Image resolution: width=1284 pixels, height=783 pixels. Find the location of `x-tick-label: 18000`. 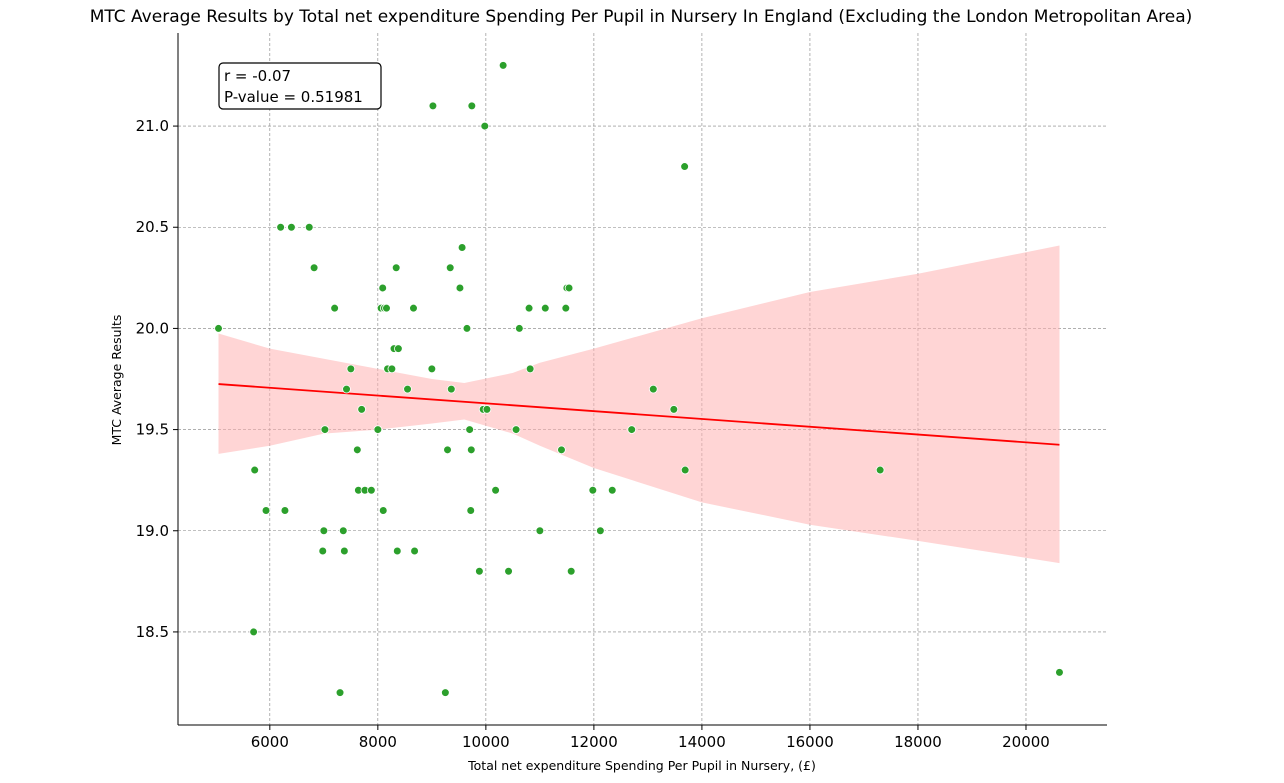

x-tick-label: 18000 is located at coordinates (918, 742).